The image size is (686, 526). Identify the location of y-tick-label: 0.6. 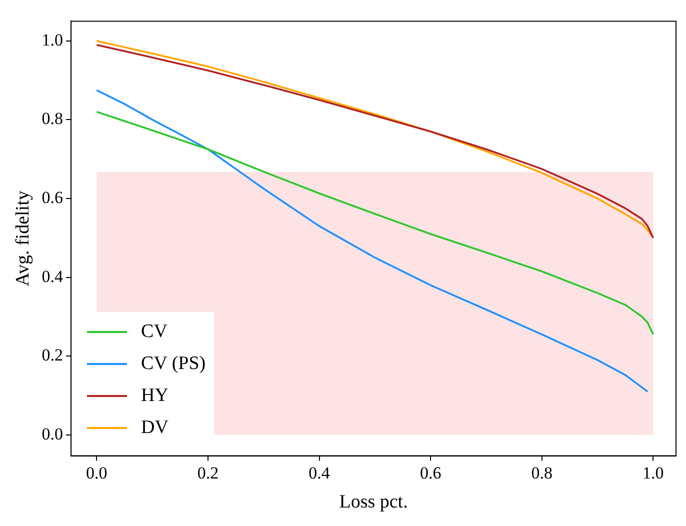
(53, 197).